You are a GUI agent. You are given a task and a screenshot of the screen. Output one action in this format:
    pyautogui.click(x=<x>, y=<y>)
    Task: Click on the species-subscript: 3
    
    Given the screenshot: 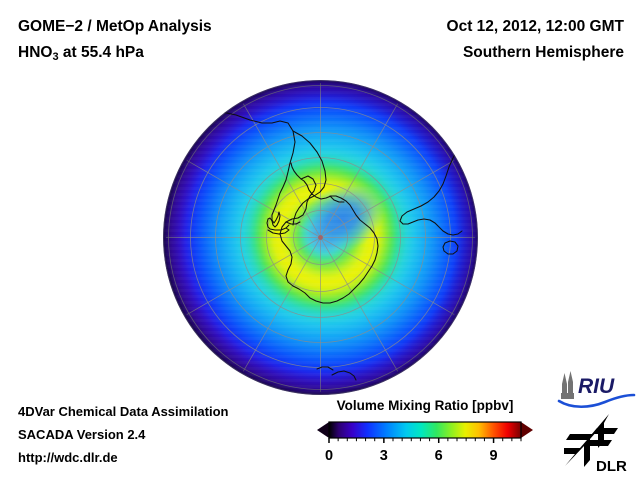 What is the action you would take?
    pyautogui.click(x=55, y=57)
    